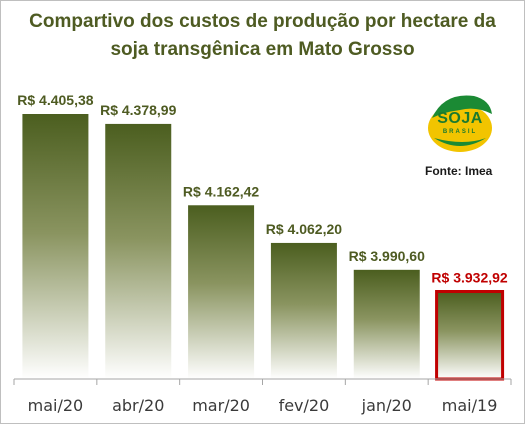 The height and width of the screenshot is (424, 525). What do you see at coordinates (386, 405) in the screenshot?
I see `x-tick-label: jan/20` at bounding box center [386, 405].